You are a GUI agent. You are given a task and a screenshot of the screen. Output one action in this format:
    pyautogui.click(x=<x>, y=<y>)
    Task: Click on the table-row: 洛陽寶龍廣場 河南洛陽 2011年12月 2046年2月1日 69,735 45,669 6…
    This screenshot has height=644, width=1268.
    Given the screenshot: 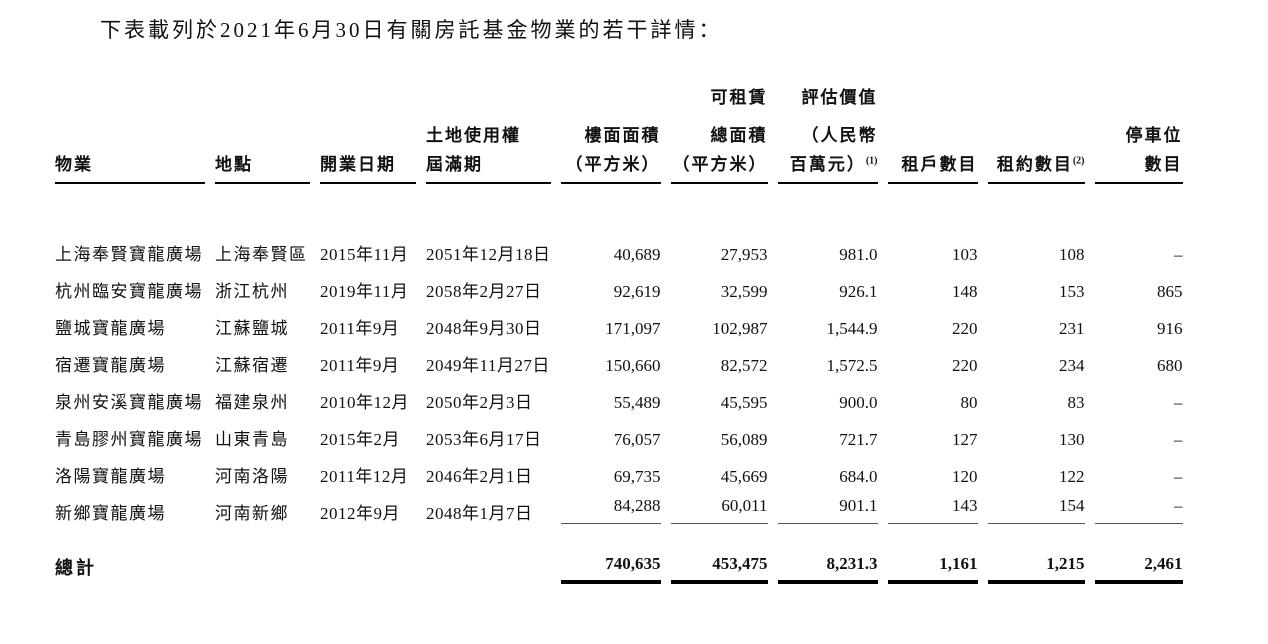 What is the action you would take?
    pyautogui.click(x=619, y=468)
    